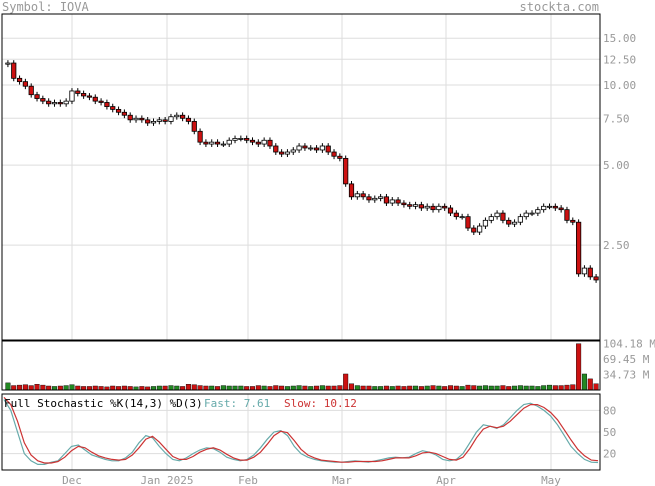 The height and width of the screenshot is (486, 655). I want to click on stochastic-fast-legend: Fast: 7.61, so click(237, 403).